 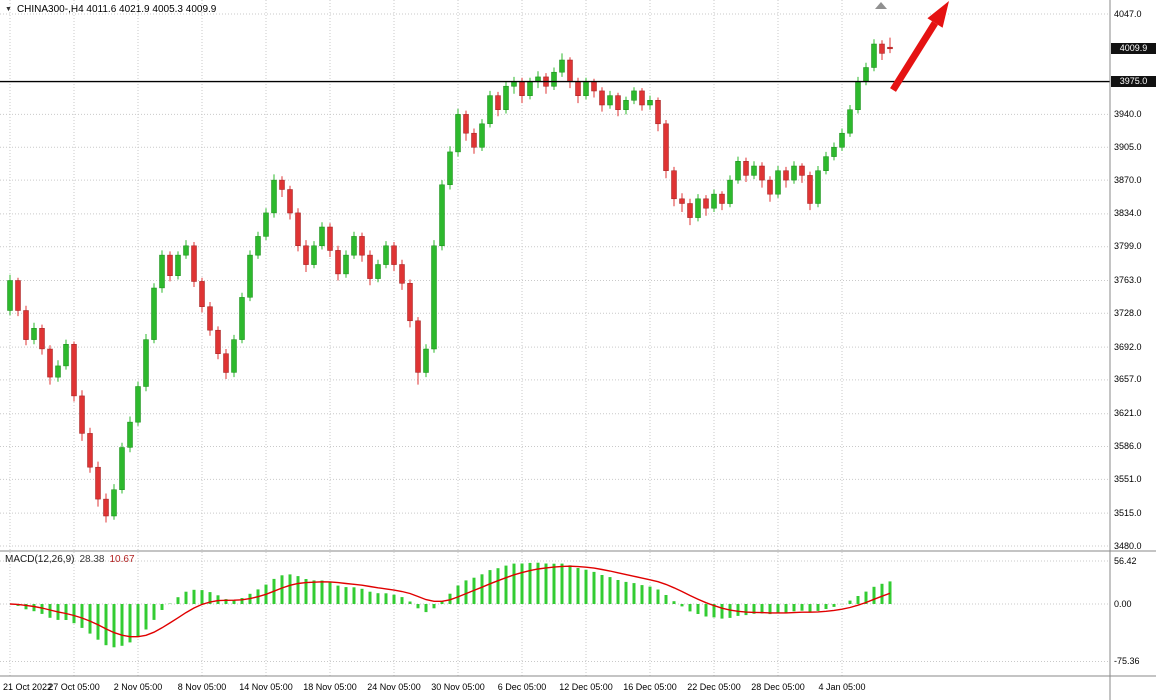 What do you see at coordinates (1133, 49) in the screenshot?
I see `price-badge: 4009.9` at bounding box center [1133, 49].